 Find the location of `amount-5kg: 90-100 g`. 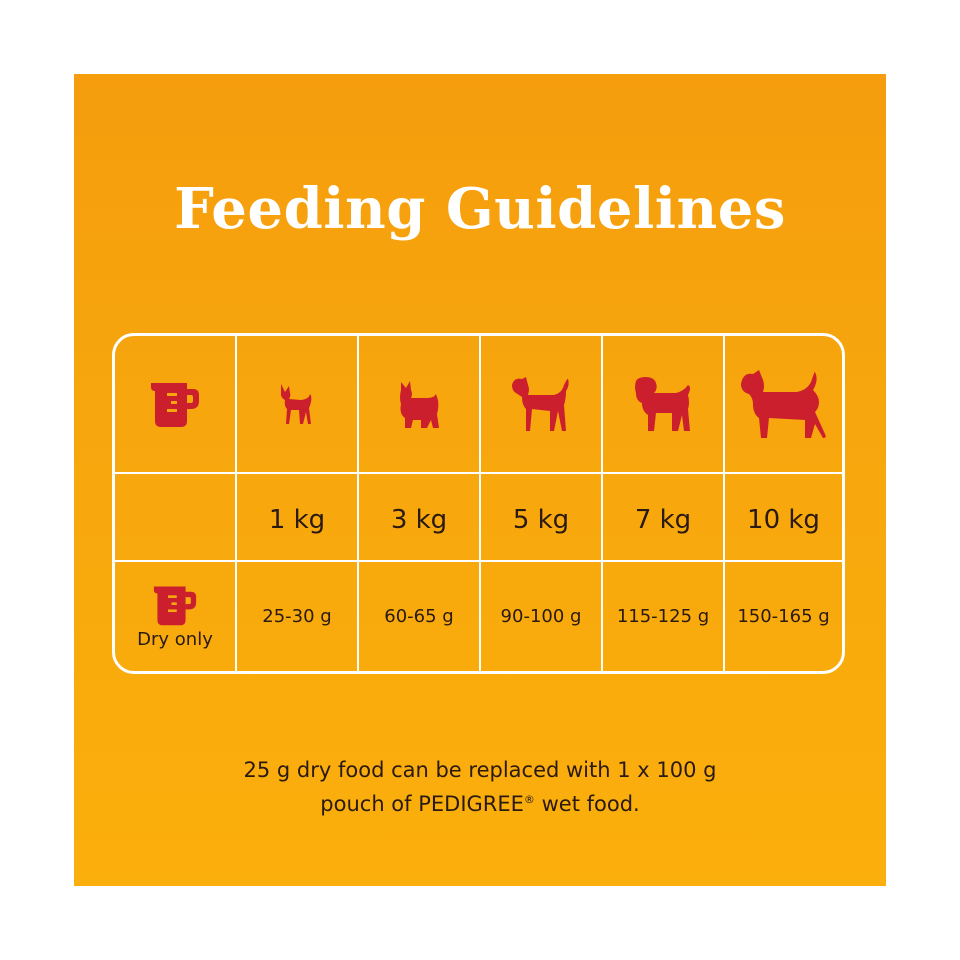

amount-5kg: 90-100 g is located at coordinates (542, 616).